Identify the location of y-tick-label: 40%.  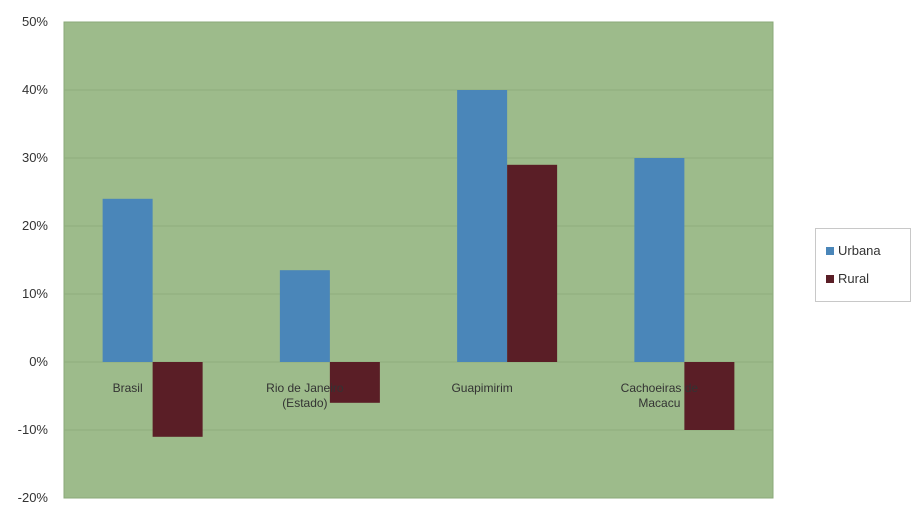
(35, 89).